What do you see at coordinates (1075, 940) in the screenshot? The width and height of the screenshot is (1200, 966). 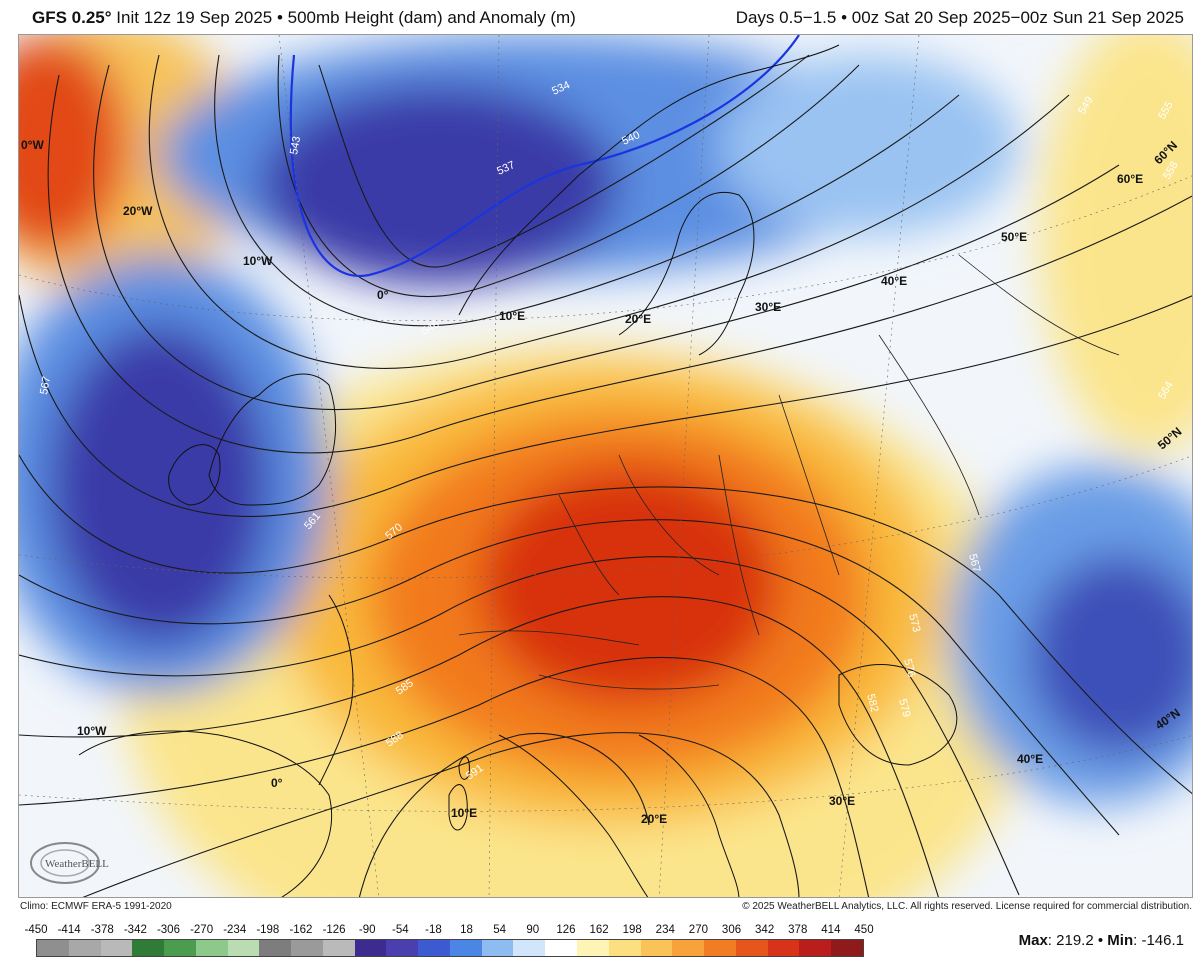 I see `max-value: 219.2` at bounding box center [1075, 940].